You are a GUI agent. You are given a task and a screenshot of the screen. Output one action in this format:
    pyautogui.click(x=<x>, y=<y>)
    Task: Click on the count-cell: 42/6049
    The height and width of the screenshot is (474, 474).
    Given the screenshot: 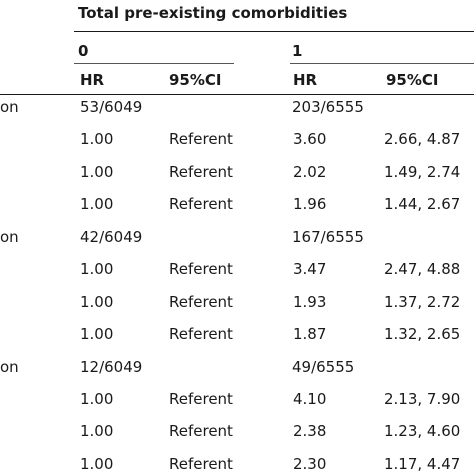 What is the action you would take?
    pyautogui.click(x=111, y=237)
    